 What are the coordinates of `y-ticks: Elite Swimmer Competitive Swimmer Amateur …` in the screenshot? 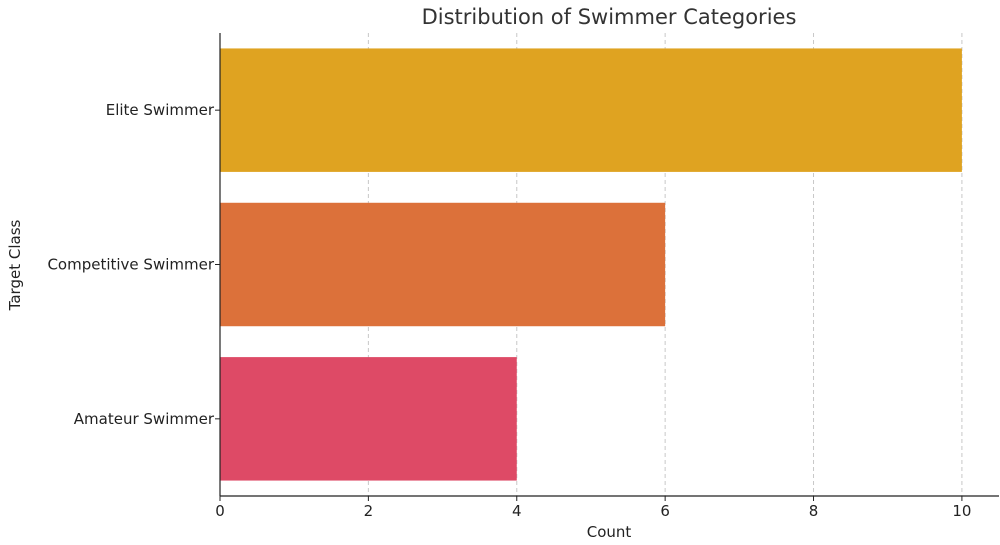 It's located at (133, 264).